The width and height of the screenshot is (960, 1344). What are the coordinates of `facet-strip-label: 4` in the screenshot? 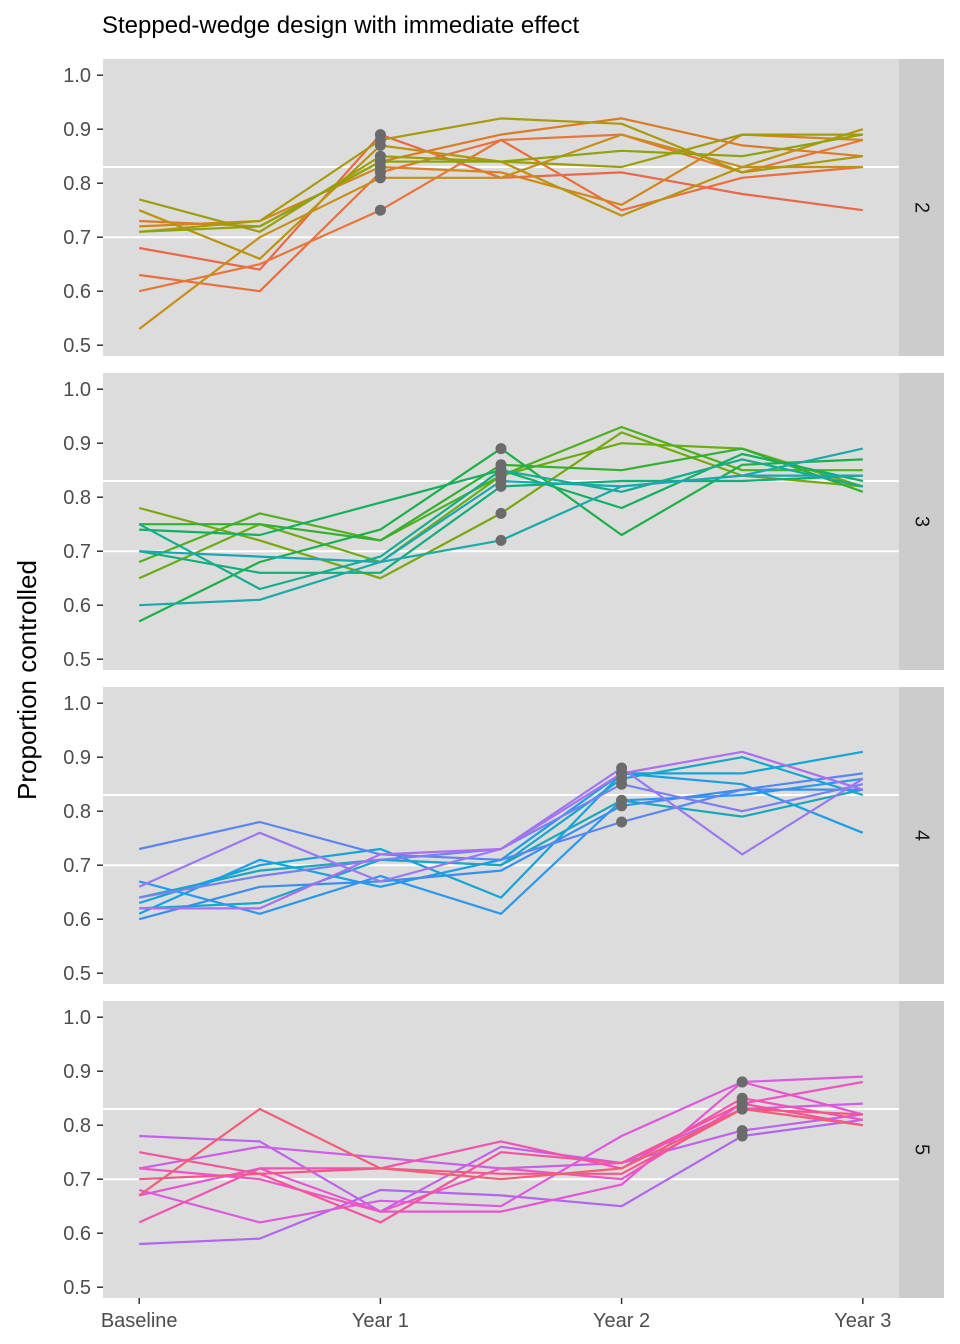 It's located at (922, 835).